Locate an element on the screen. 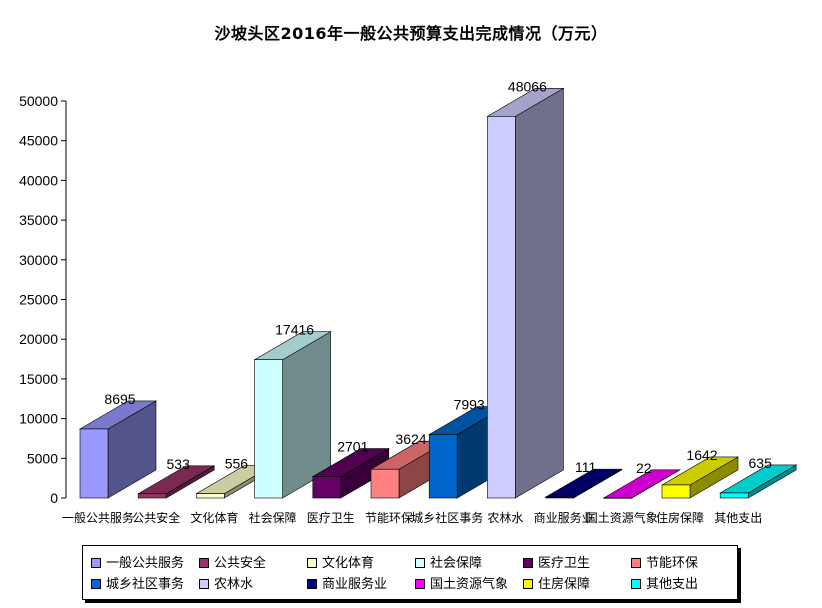  legend-item: 医疗卫生 is located at coordinates (557, 561).